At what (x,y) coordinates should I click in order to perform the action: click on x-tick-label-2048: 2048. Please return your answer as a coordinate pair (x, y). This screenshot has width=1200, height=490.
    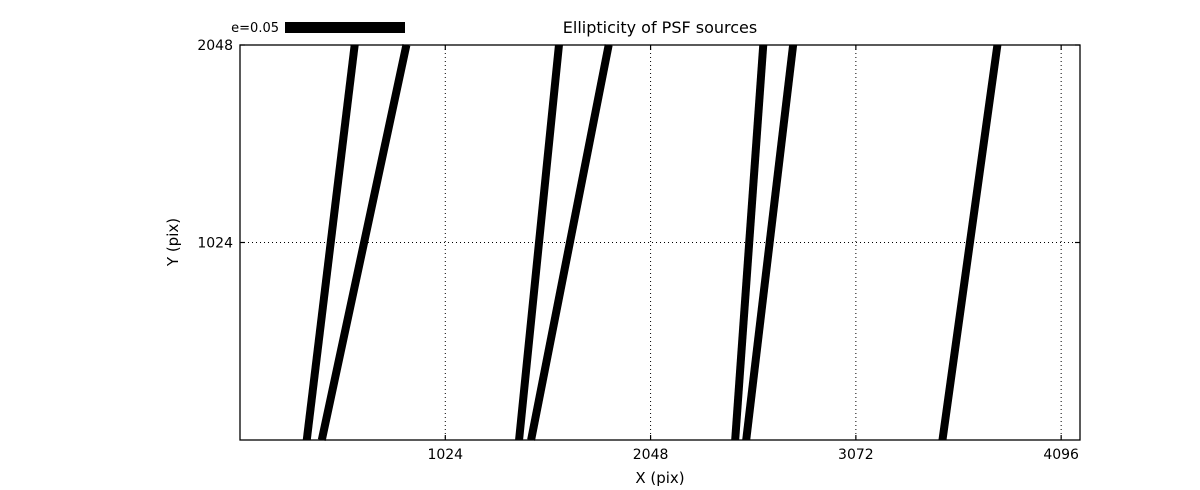
    Looking at the image, I should click on (651, 455).